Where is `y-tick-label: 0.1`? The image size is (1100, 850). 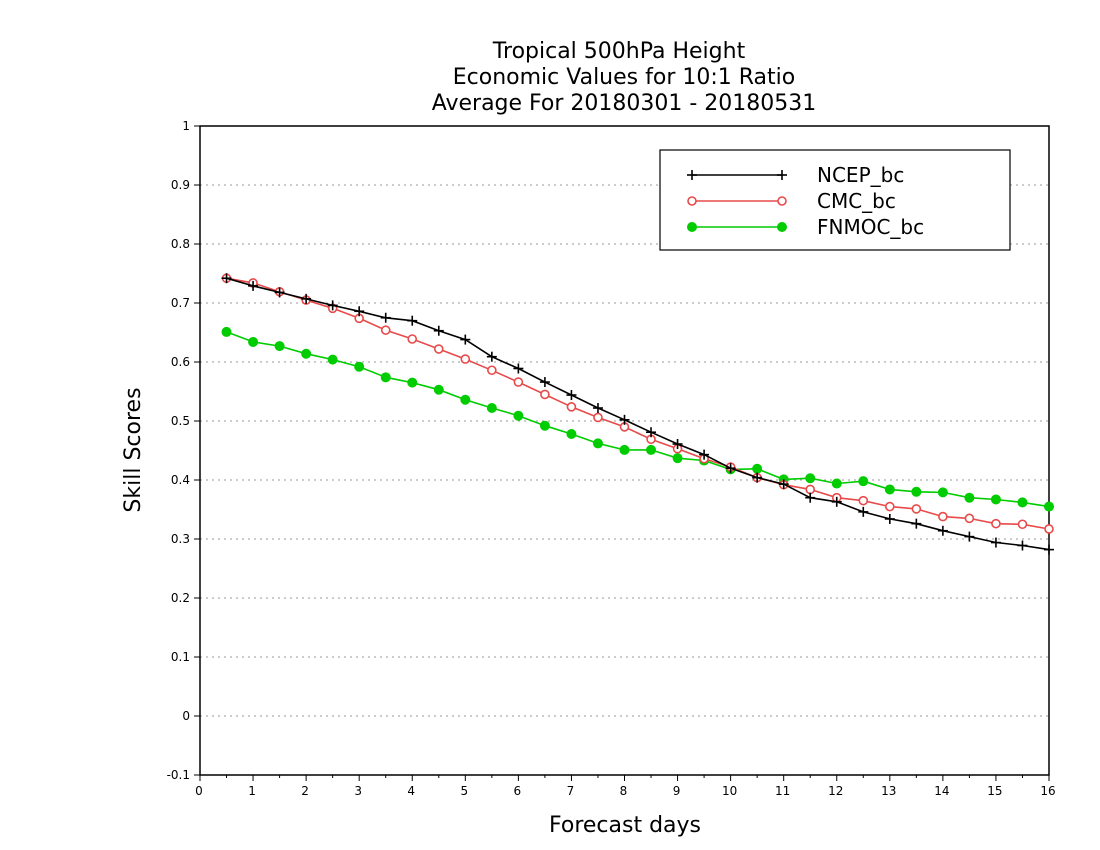 y-tick-label: 0.1 is located at coordinates (180, 657).